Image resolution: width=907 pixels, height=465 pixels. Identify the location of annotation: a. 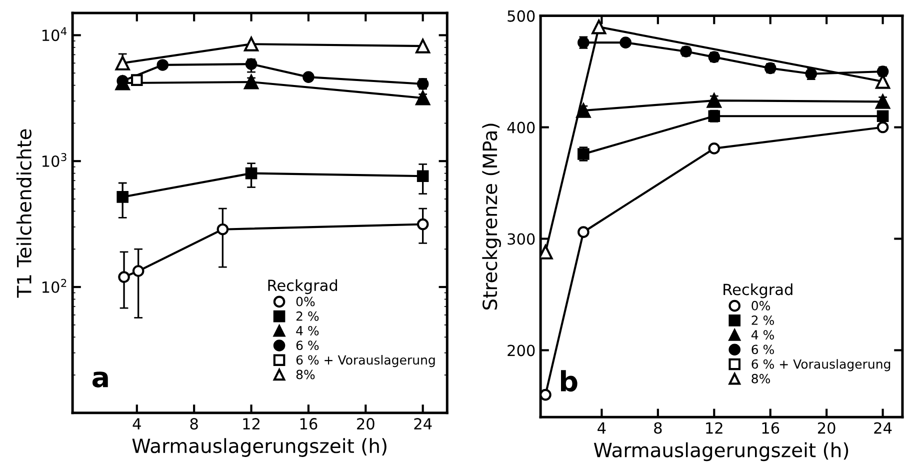
(100, 380).